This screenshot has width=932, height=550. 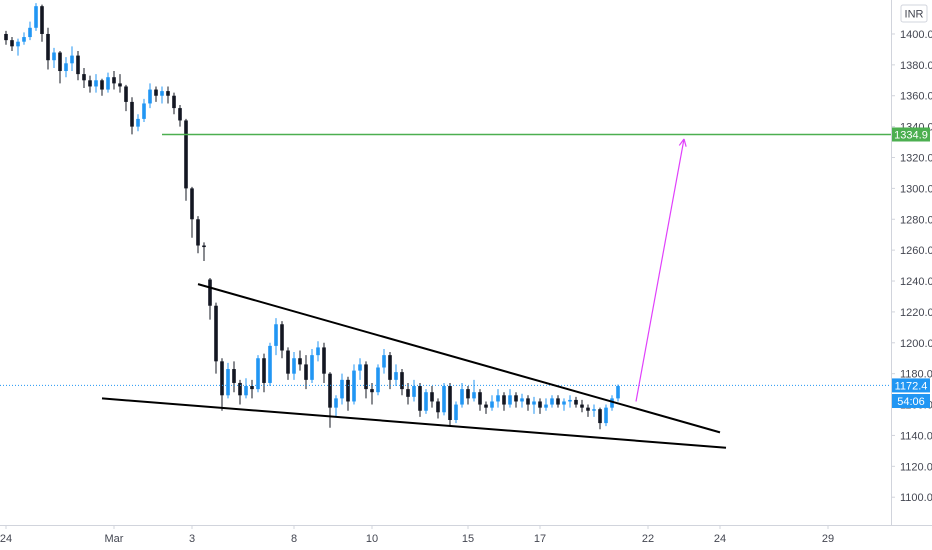 I want to click on x-tick-label: 17, so click(x=540, y=539).